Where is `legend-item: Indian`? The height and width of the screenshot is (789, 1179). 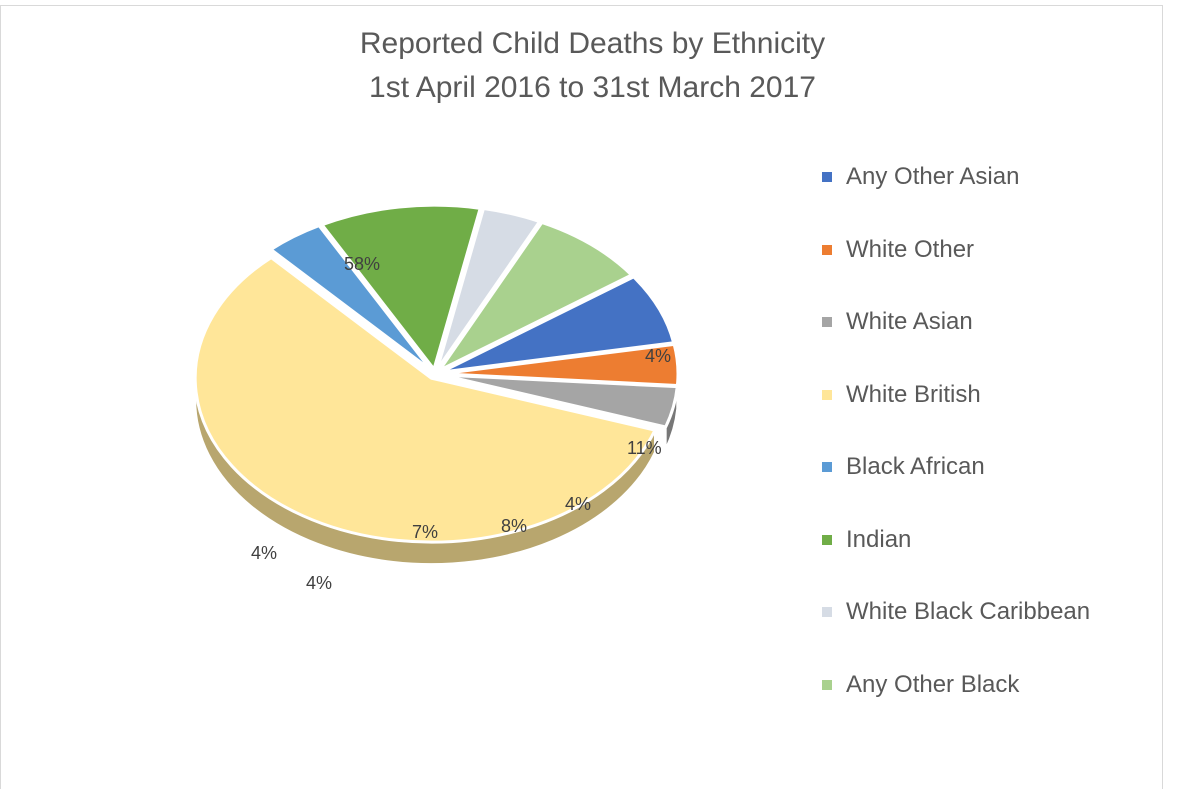 legend-item: Indian is located at coordinates (992, 540).